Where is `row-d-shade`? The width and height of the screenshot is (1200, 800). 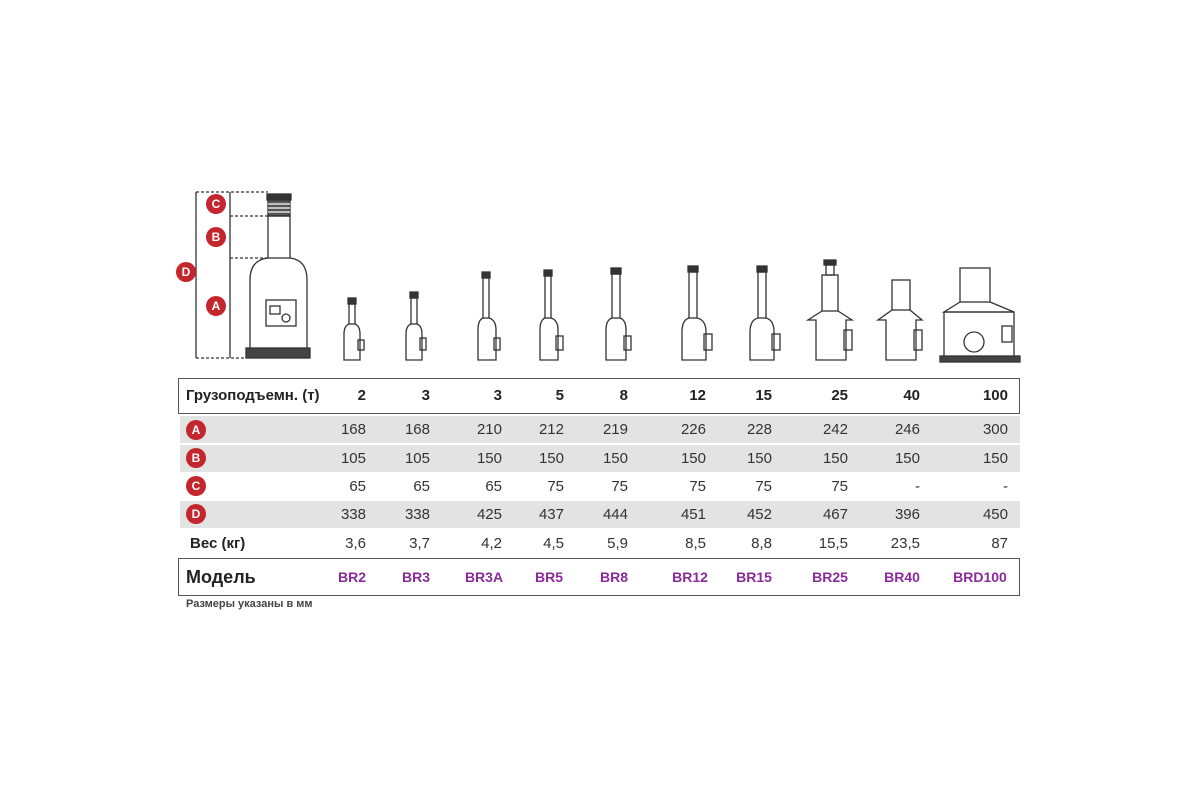
row-d-shade is located at coordinates (600, 514).